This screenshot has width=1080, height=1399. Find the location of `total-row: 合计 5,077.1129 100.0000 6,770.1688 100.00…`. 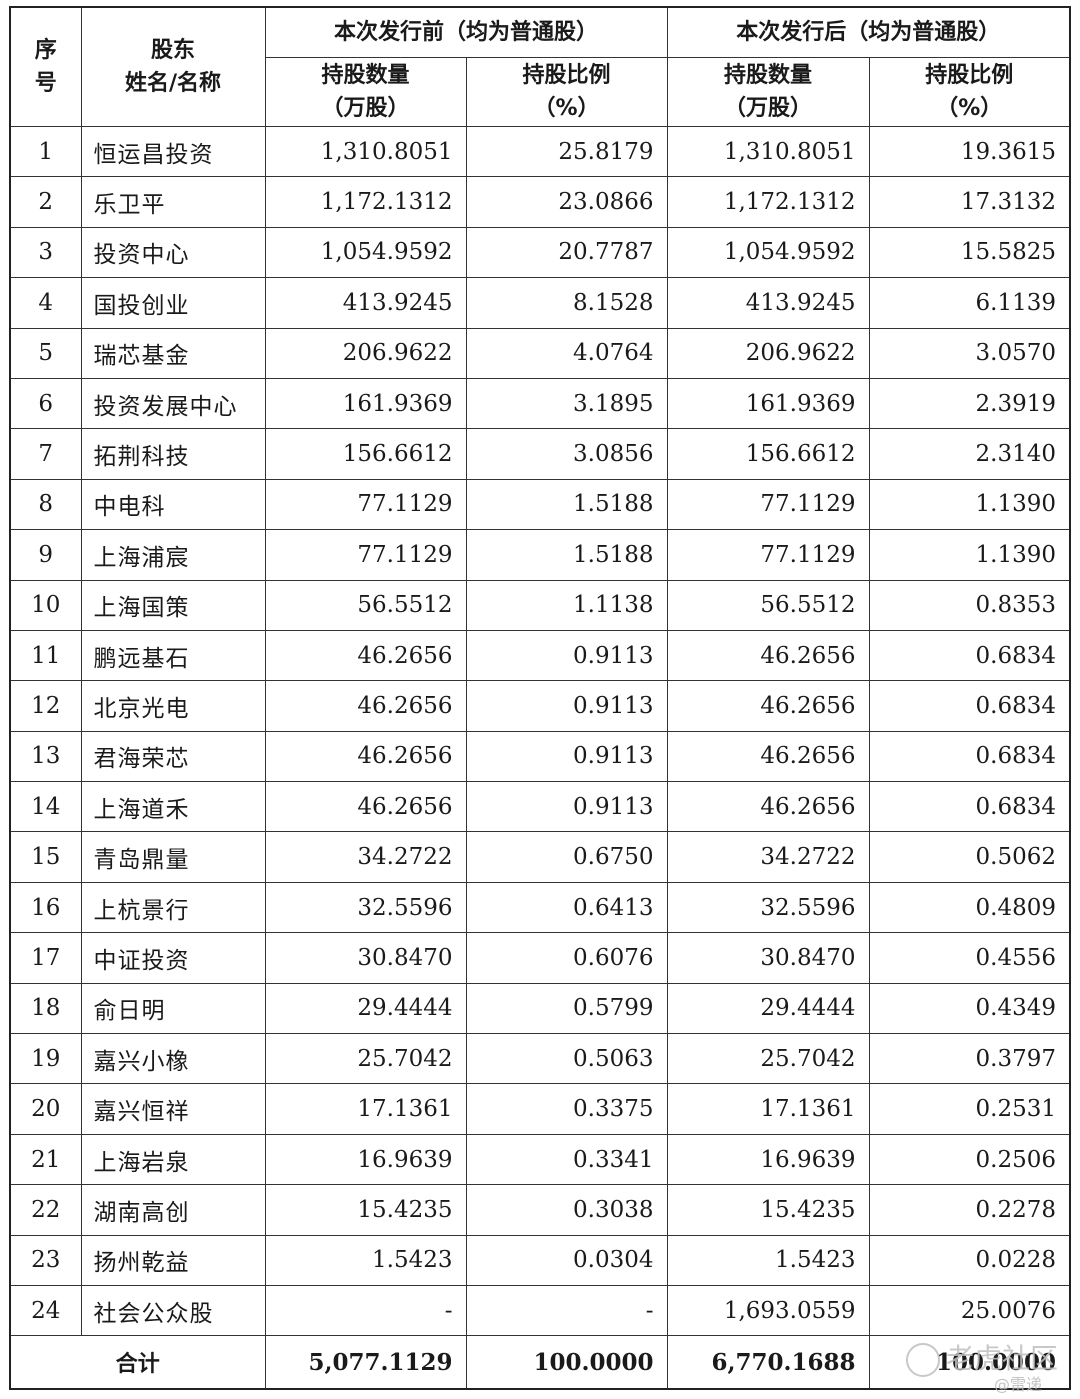

total-row: 合计 5,077.1129 100.0000 6,770.1688 100.00… is located at coordinates (540, 1362).